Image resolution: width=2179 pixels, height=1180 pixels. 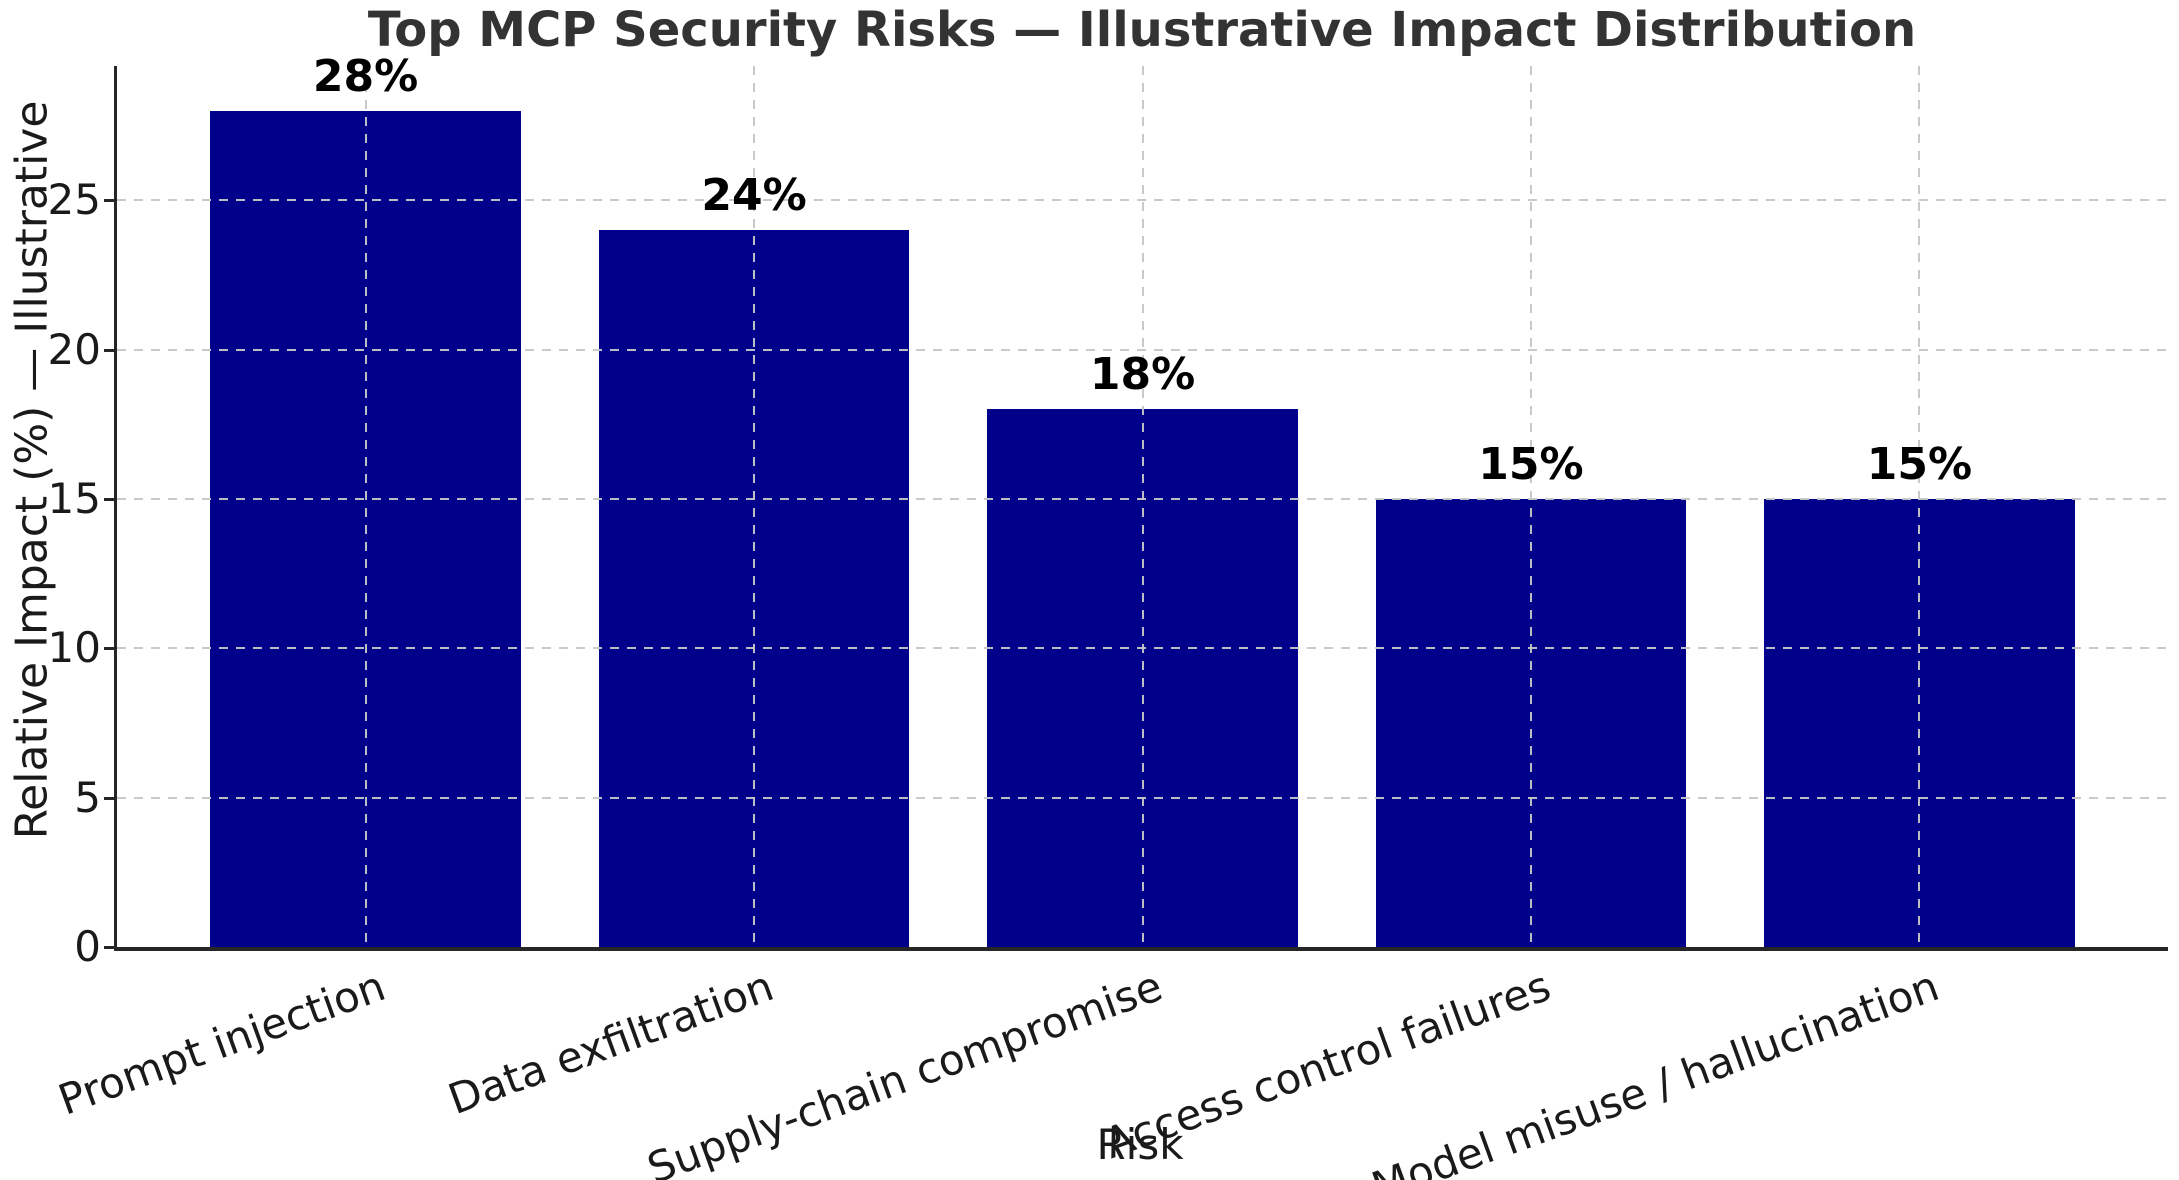 I want to click on y-tick-label: 15, so click(x=74, y=499).